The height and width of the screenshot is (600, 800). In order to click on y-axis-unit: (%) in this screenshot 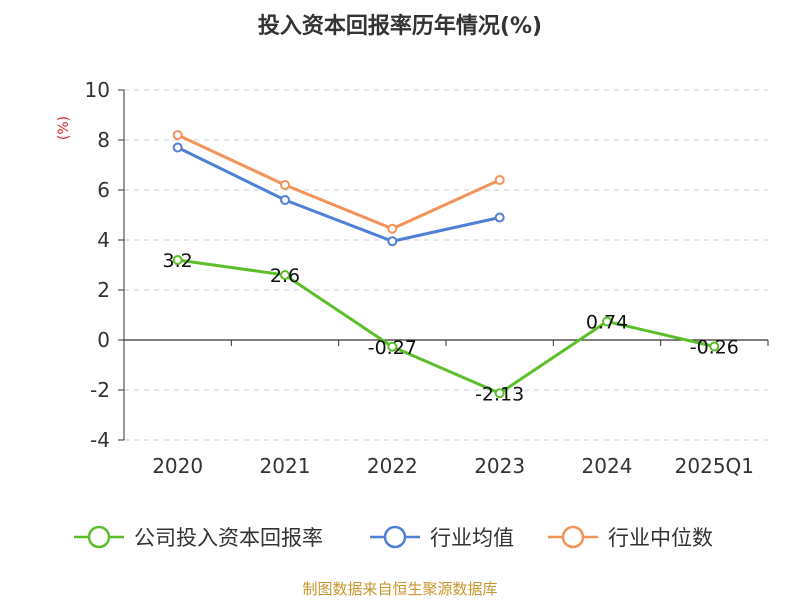, I will do `click(64, 128)`.